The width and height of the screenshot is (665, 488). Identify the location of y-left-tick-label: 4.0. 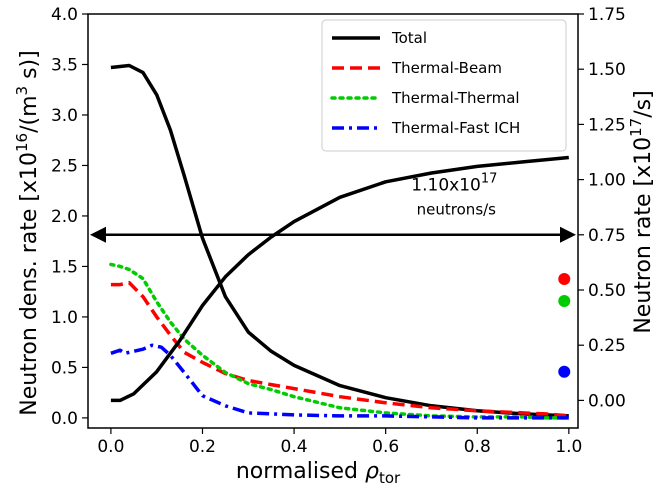
(64, 15).